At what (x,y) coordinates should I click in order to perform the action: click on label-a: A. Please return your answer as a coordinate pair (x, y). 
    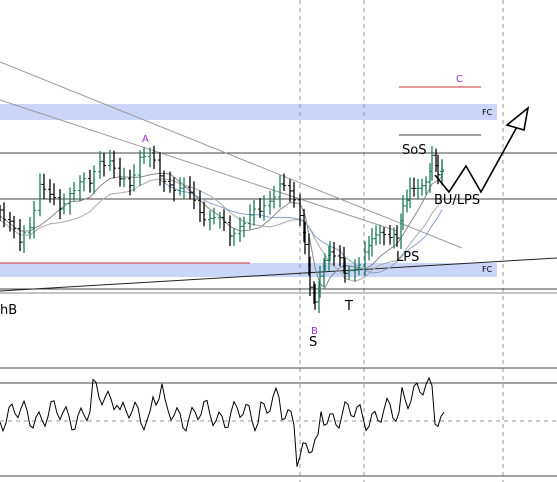
    Looking at the image, I should click on (145, 139).